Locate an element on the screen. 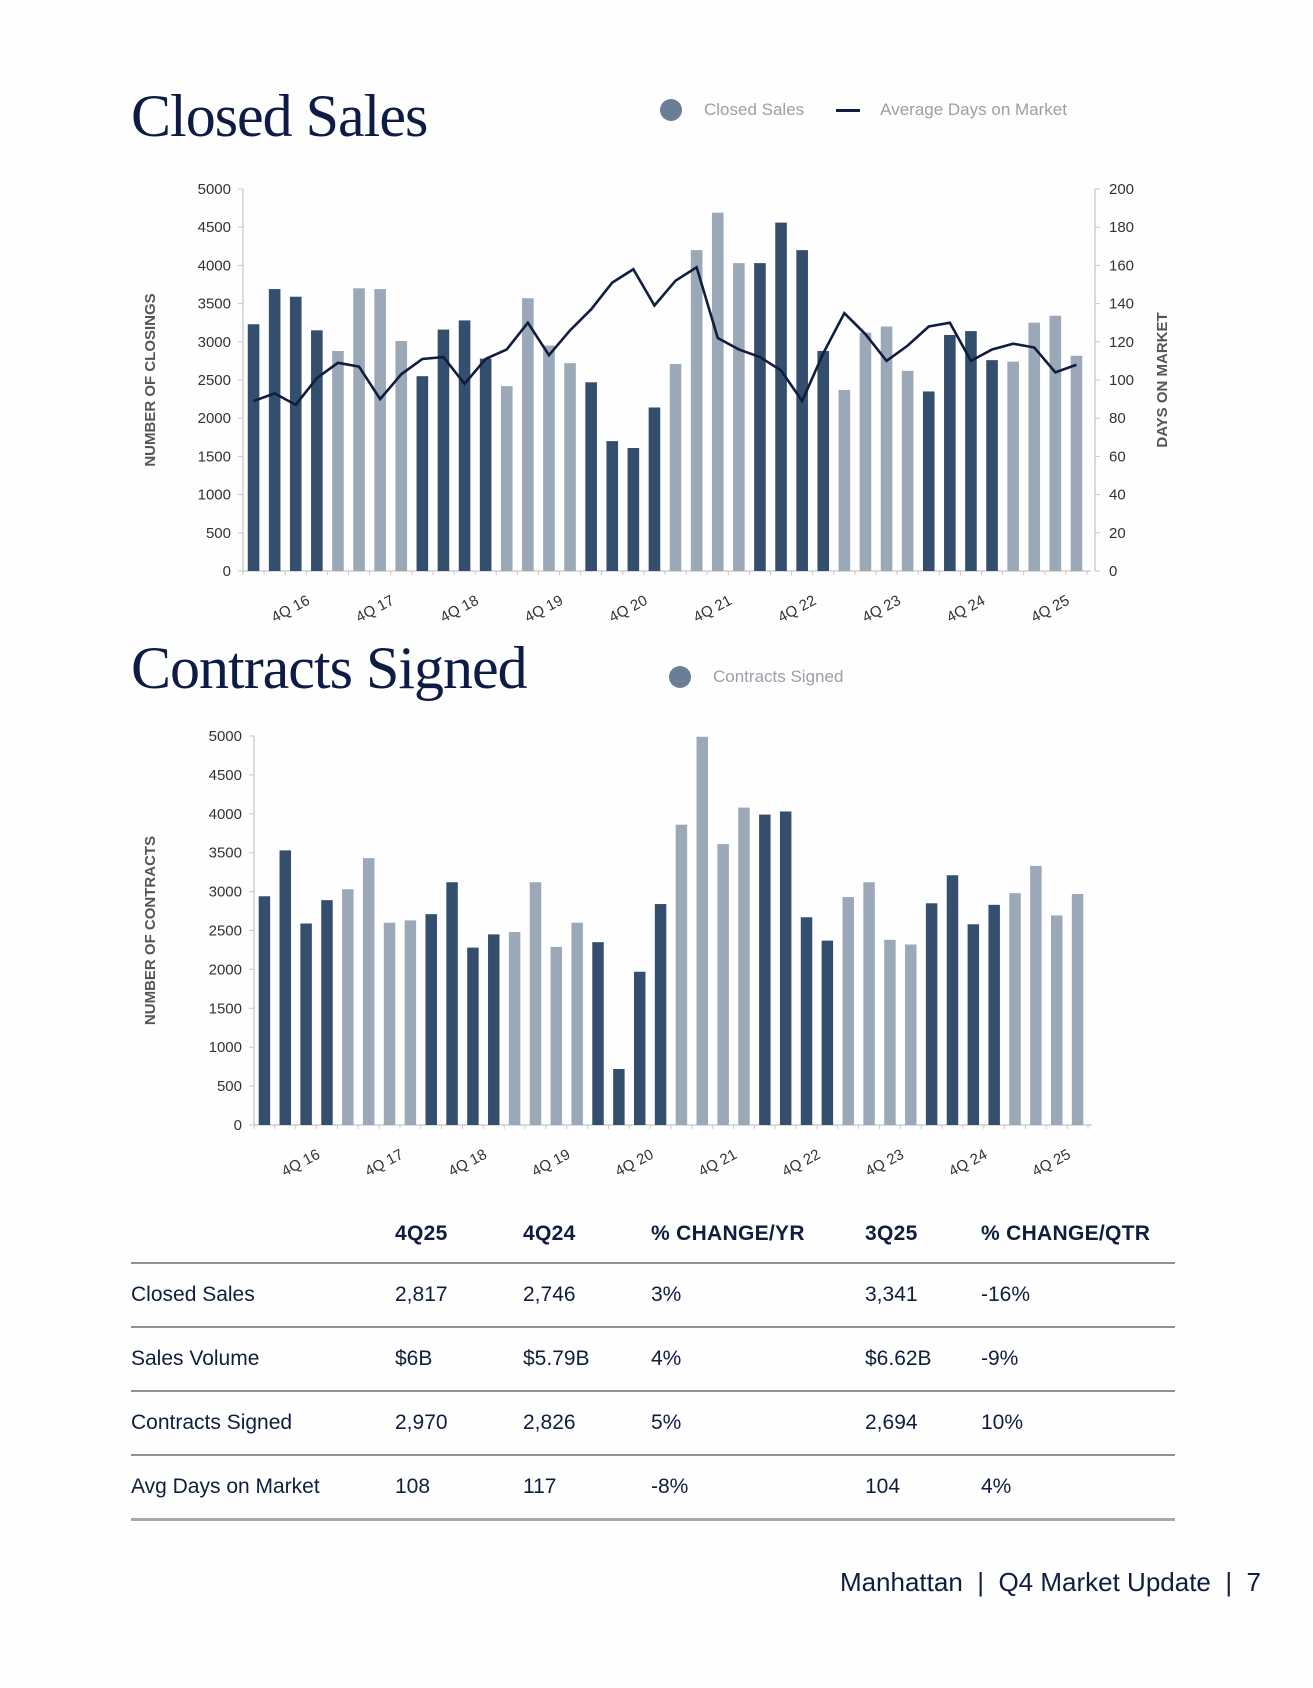 The image size is (1313, 1688). page-footer: Manhattan | Q4 Market Update | 7 is located at coordinates (1050, 1582).